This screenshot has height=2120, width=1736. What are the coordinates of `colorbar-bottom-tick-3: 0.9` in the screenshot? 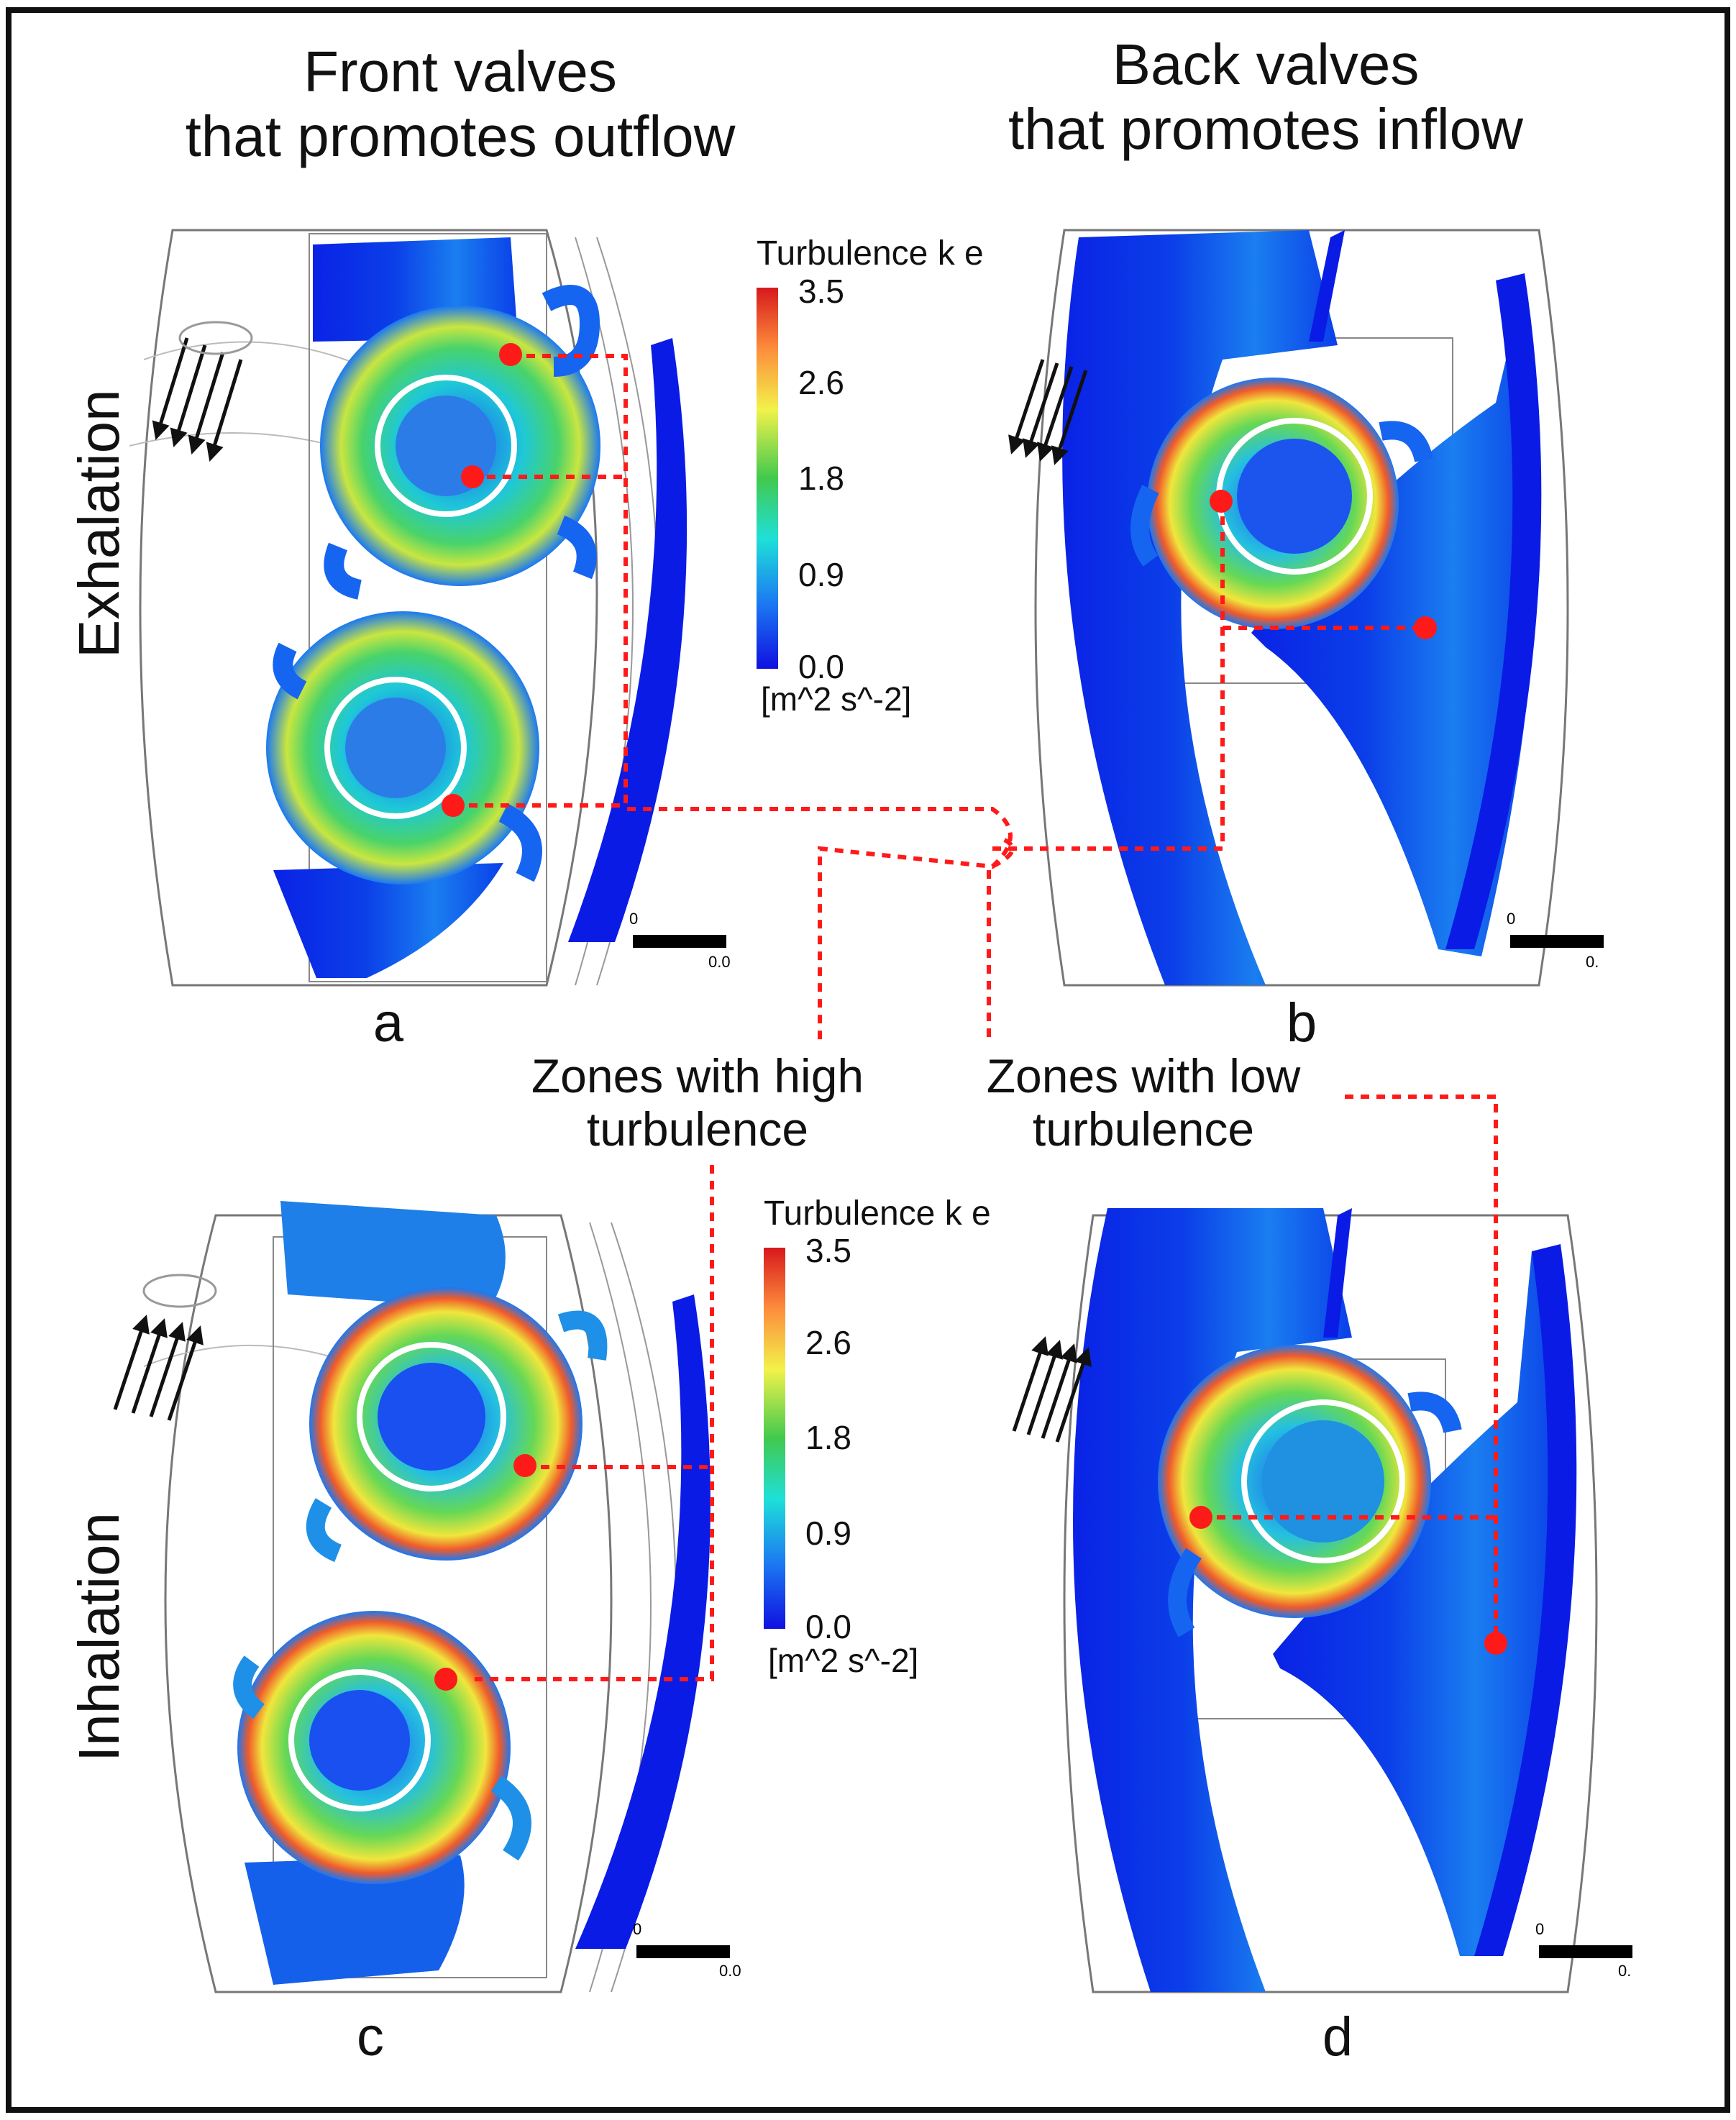 It's located at (828, 1533).